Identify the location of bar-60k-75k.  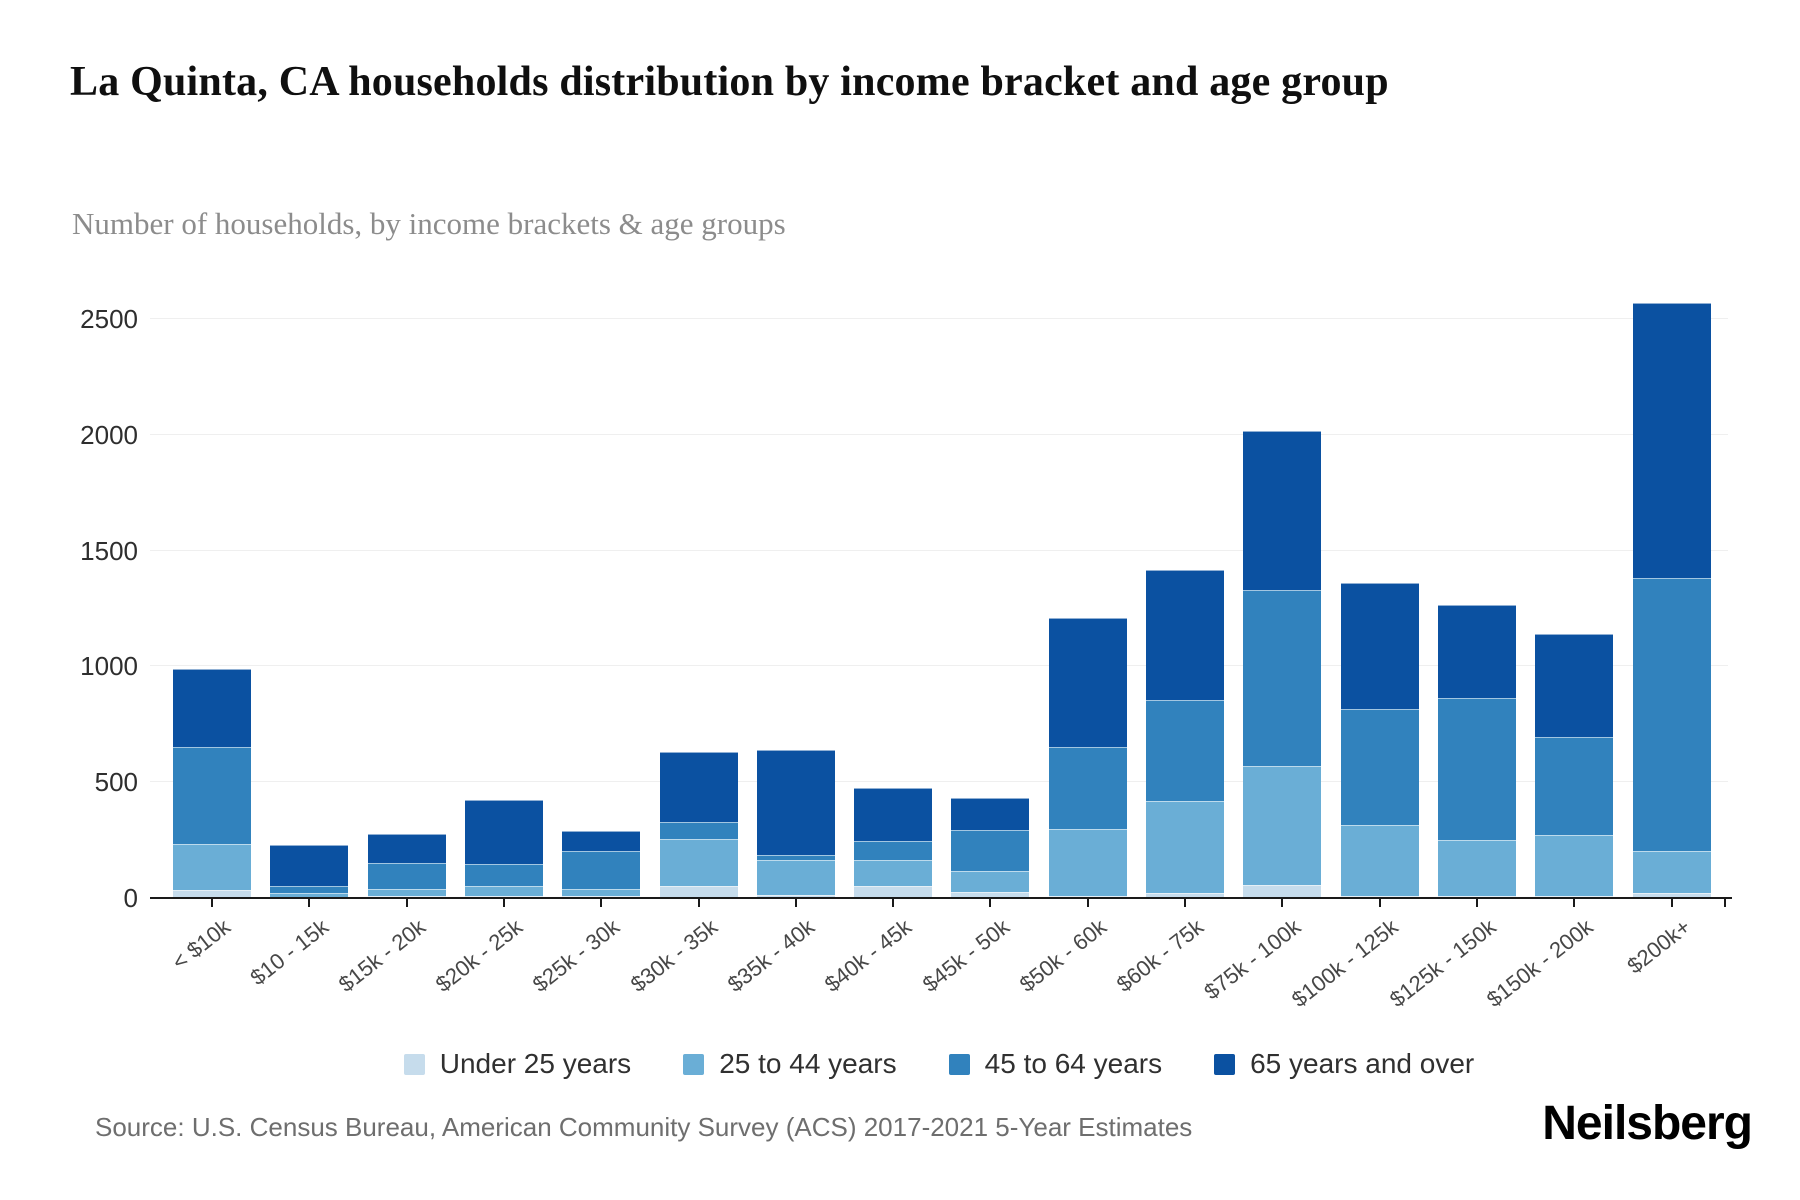
(1185, 734).